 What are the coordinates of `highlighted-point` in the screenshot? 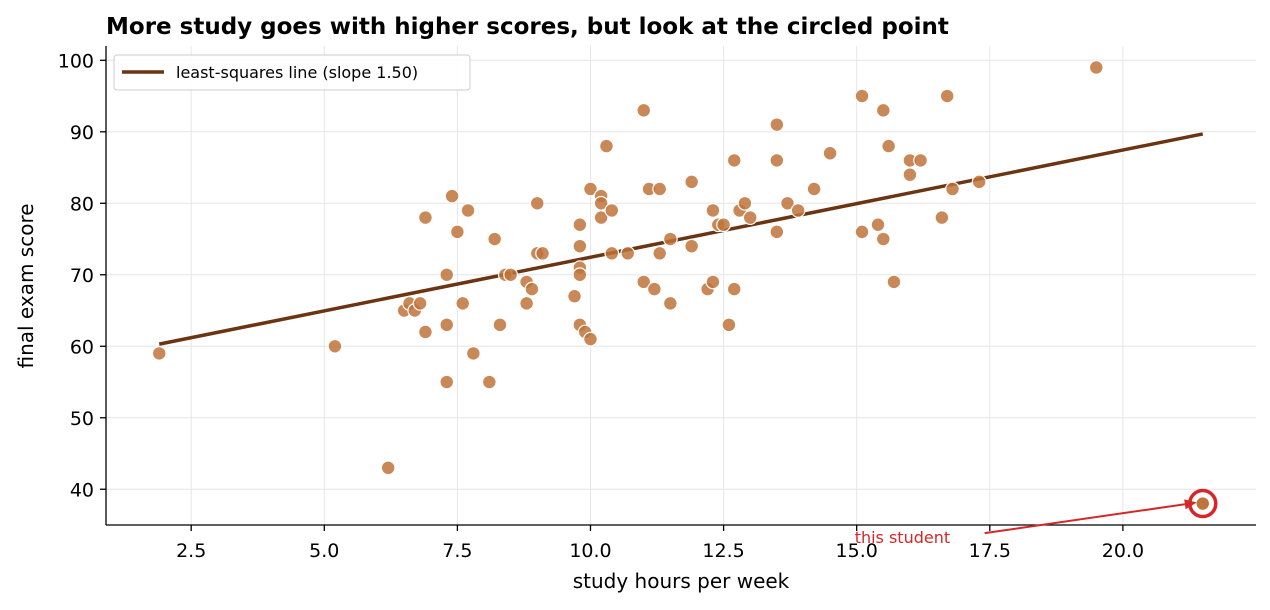 It's located at (1203, 503).